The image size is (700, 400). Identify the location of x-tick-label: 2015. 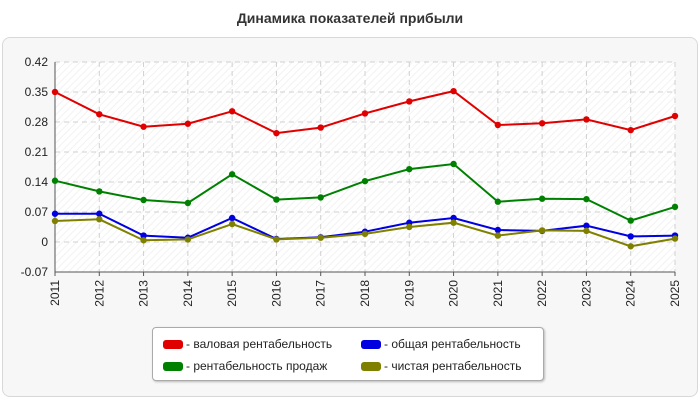
(232, 293).